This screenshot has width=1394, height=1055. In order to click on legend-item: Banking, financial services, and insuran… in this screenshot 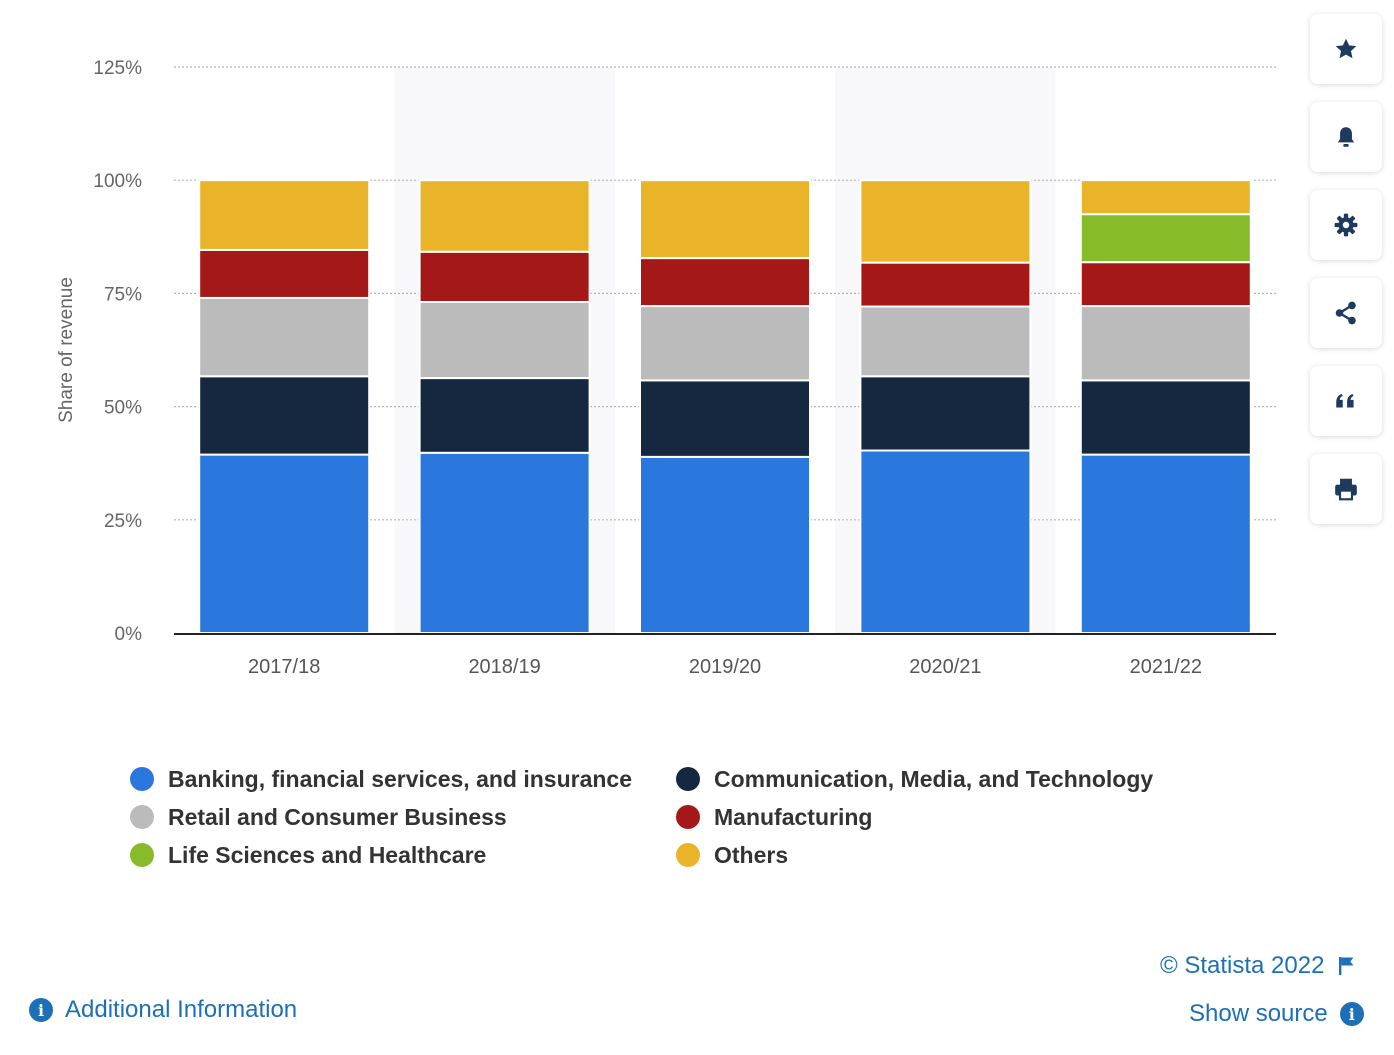, I will do `click(381, 779)`.